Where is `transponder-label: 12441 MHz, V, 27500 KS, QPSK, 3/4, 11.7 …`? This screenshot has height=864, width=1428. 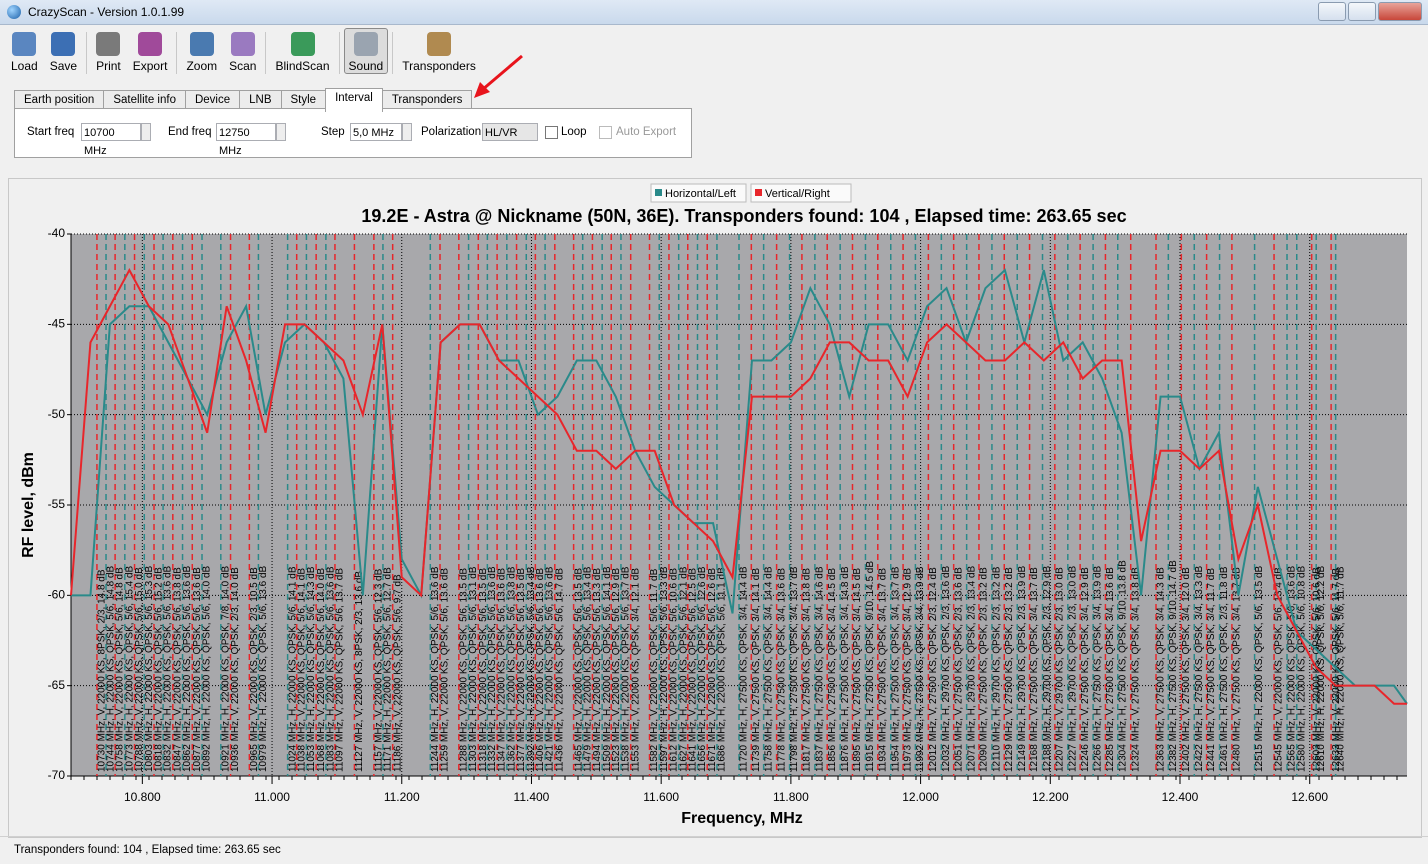 transponder-label: 12441 MHz, V, 27500 KS, QPSK, 3/4, 11.7 … is located at coordinates (1211, 670).